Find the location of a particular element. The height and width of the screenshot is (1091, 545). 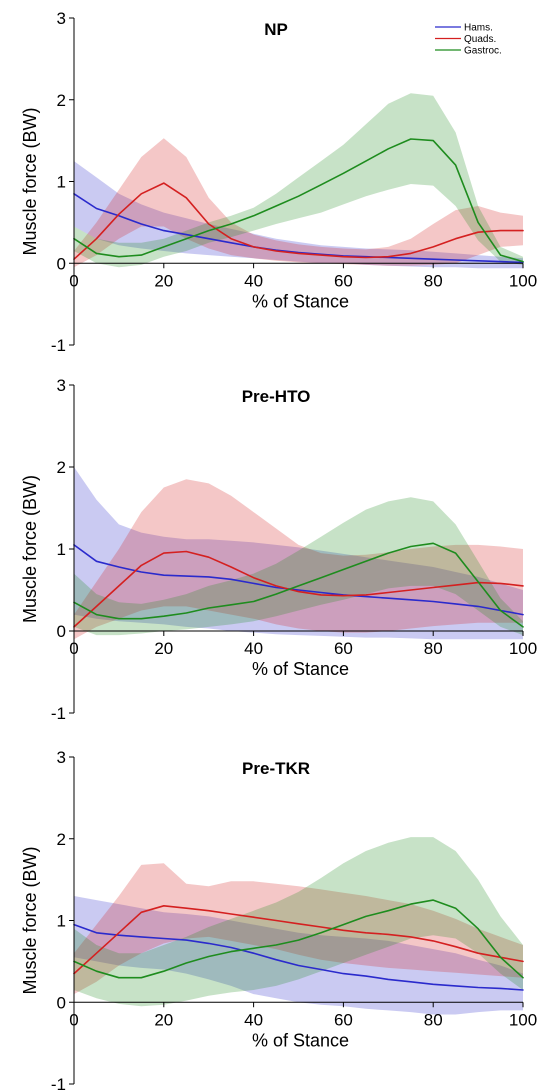

band-quads is located at coordinates (298, 929).